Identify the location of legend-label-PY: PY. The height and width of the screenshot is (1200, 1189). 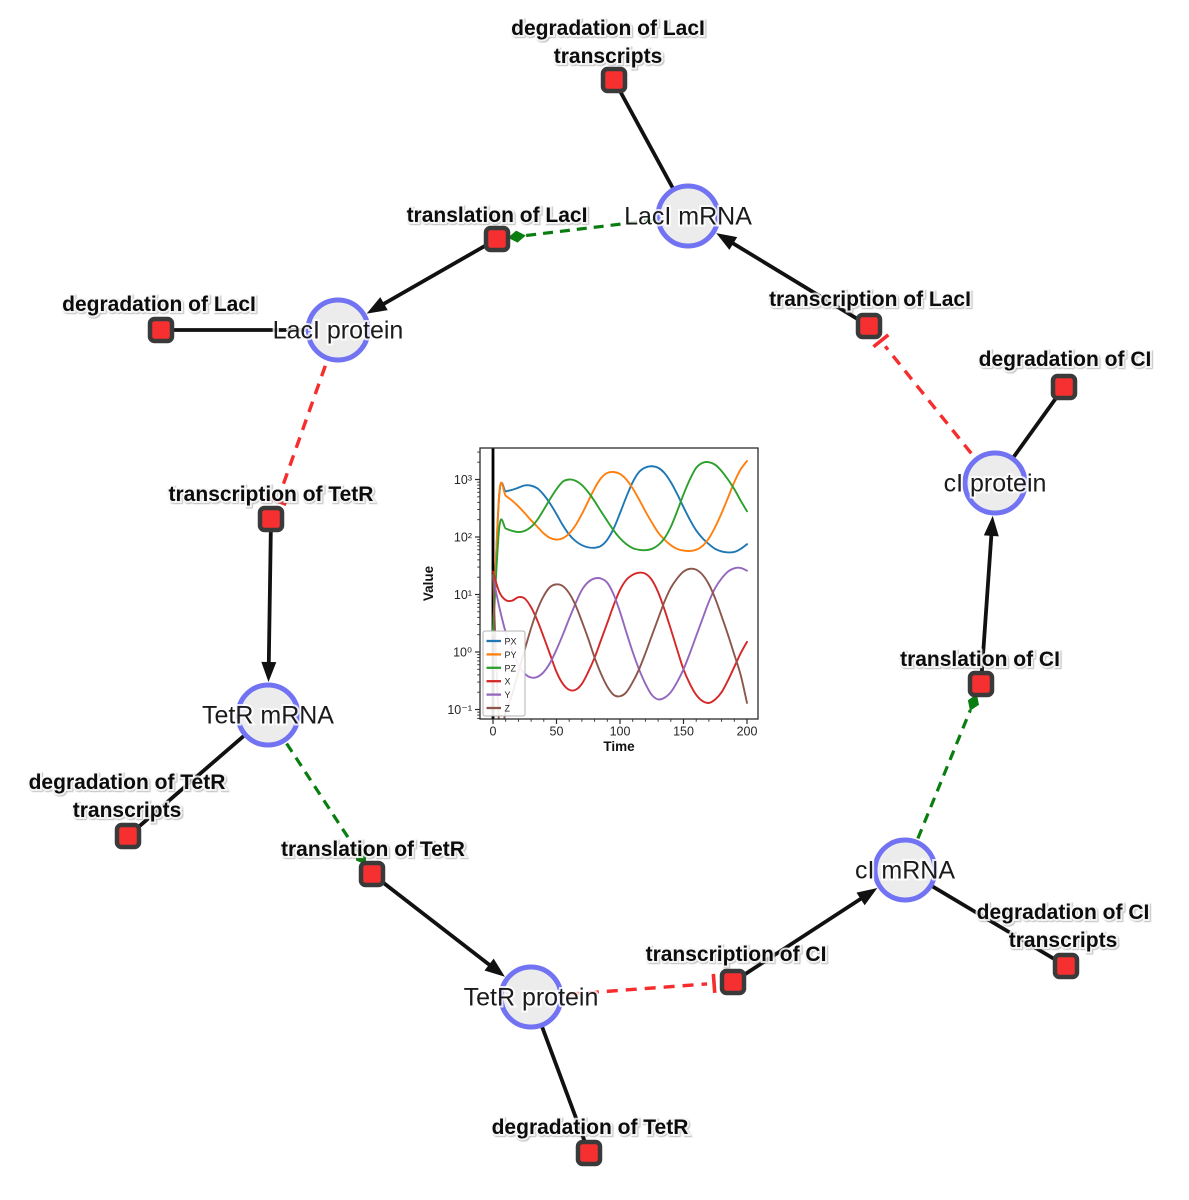
(511, 655).